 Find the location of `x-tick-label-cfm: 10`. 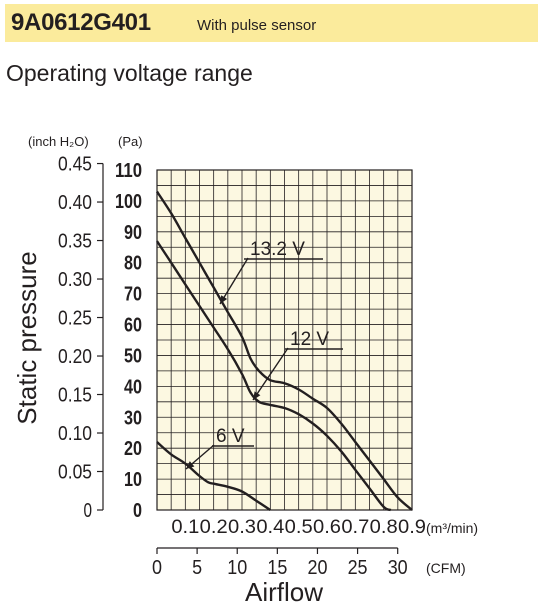

x-tick-label-cfm: 10 is located at coordinates (237, 568).